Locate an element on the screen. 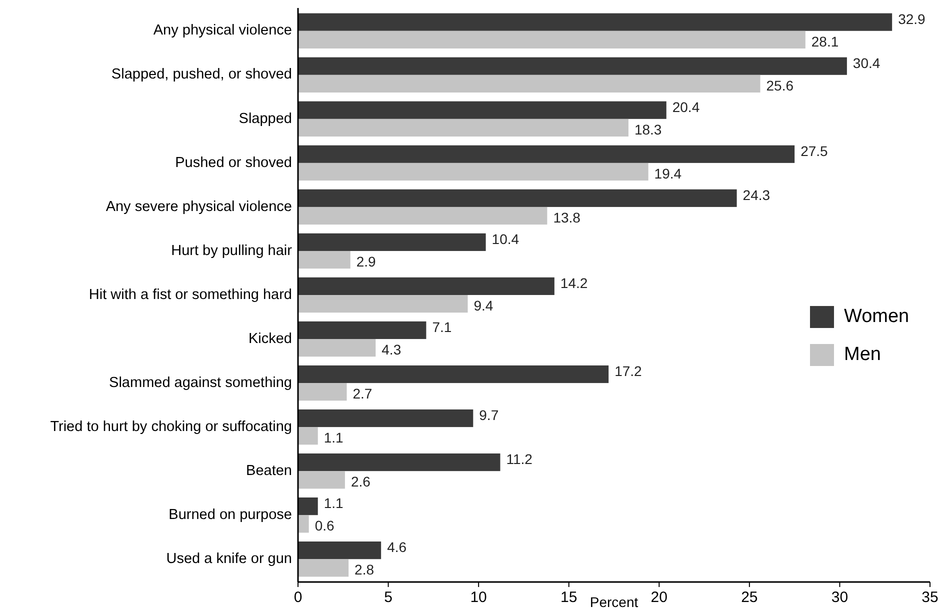 This screenshot has height=614, width=949. y-tick-label: Hit with a fist or something hard is located at coordinates (190, 294).